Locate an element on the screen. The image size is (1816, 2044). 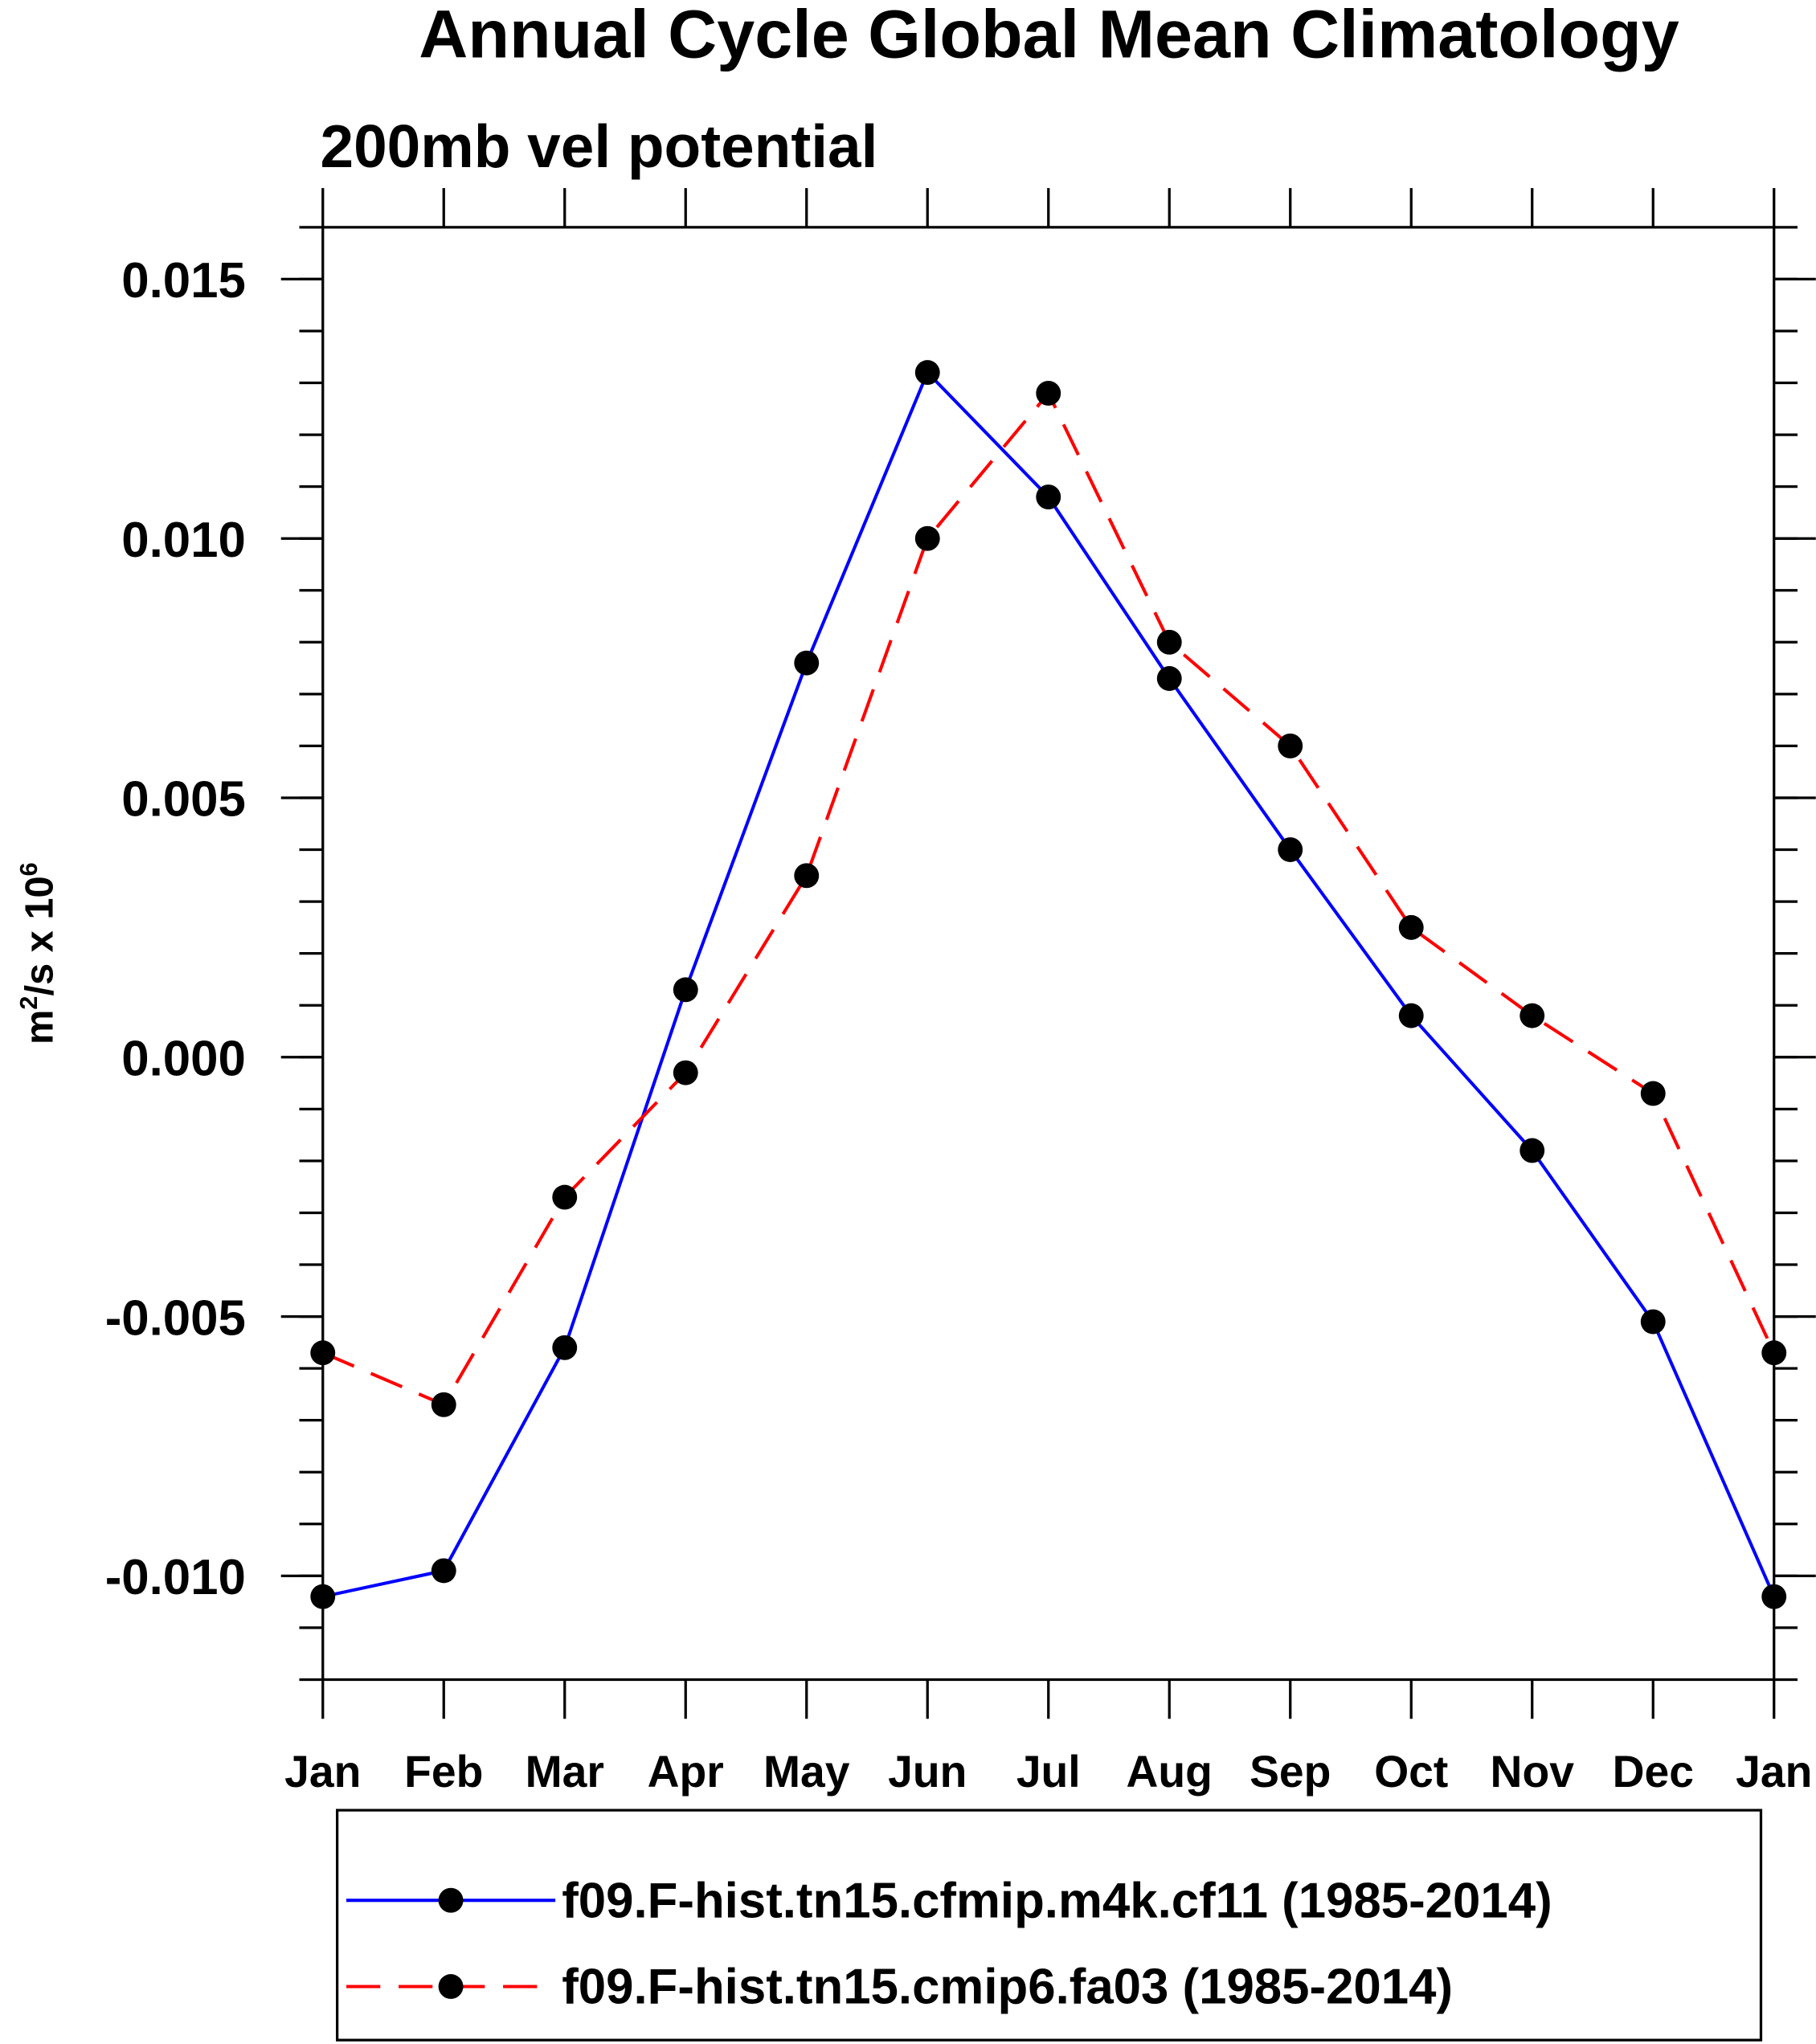
y-tick-label: 0.010 is located at coordinates (183, 540).